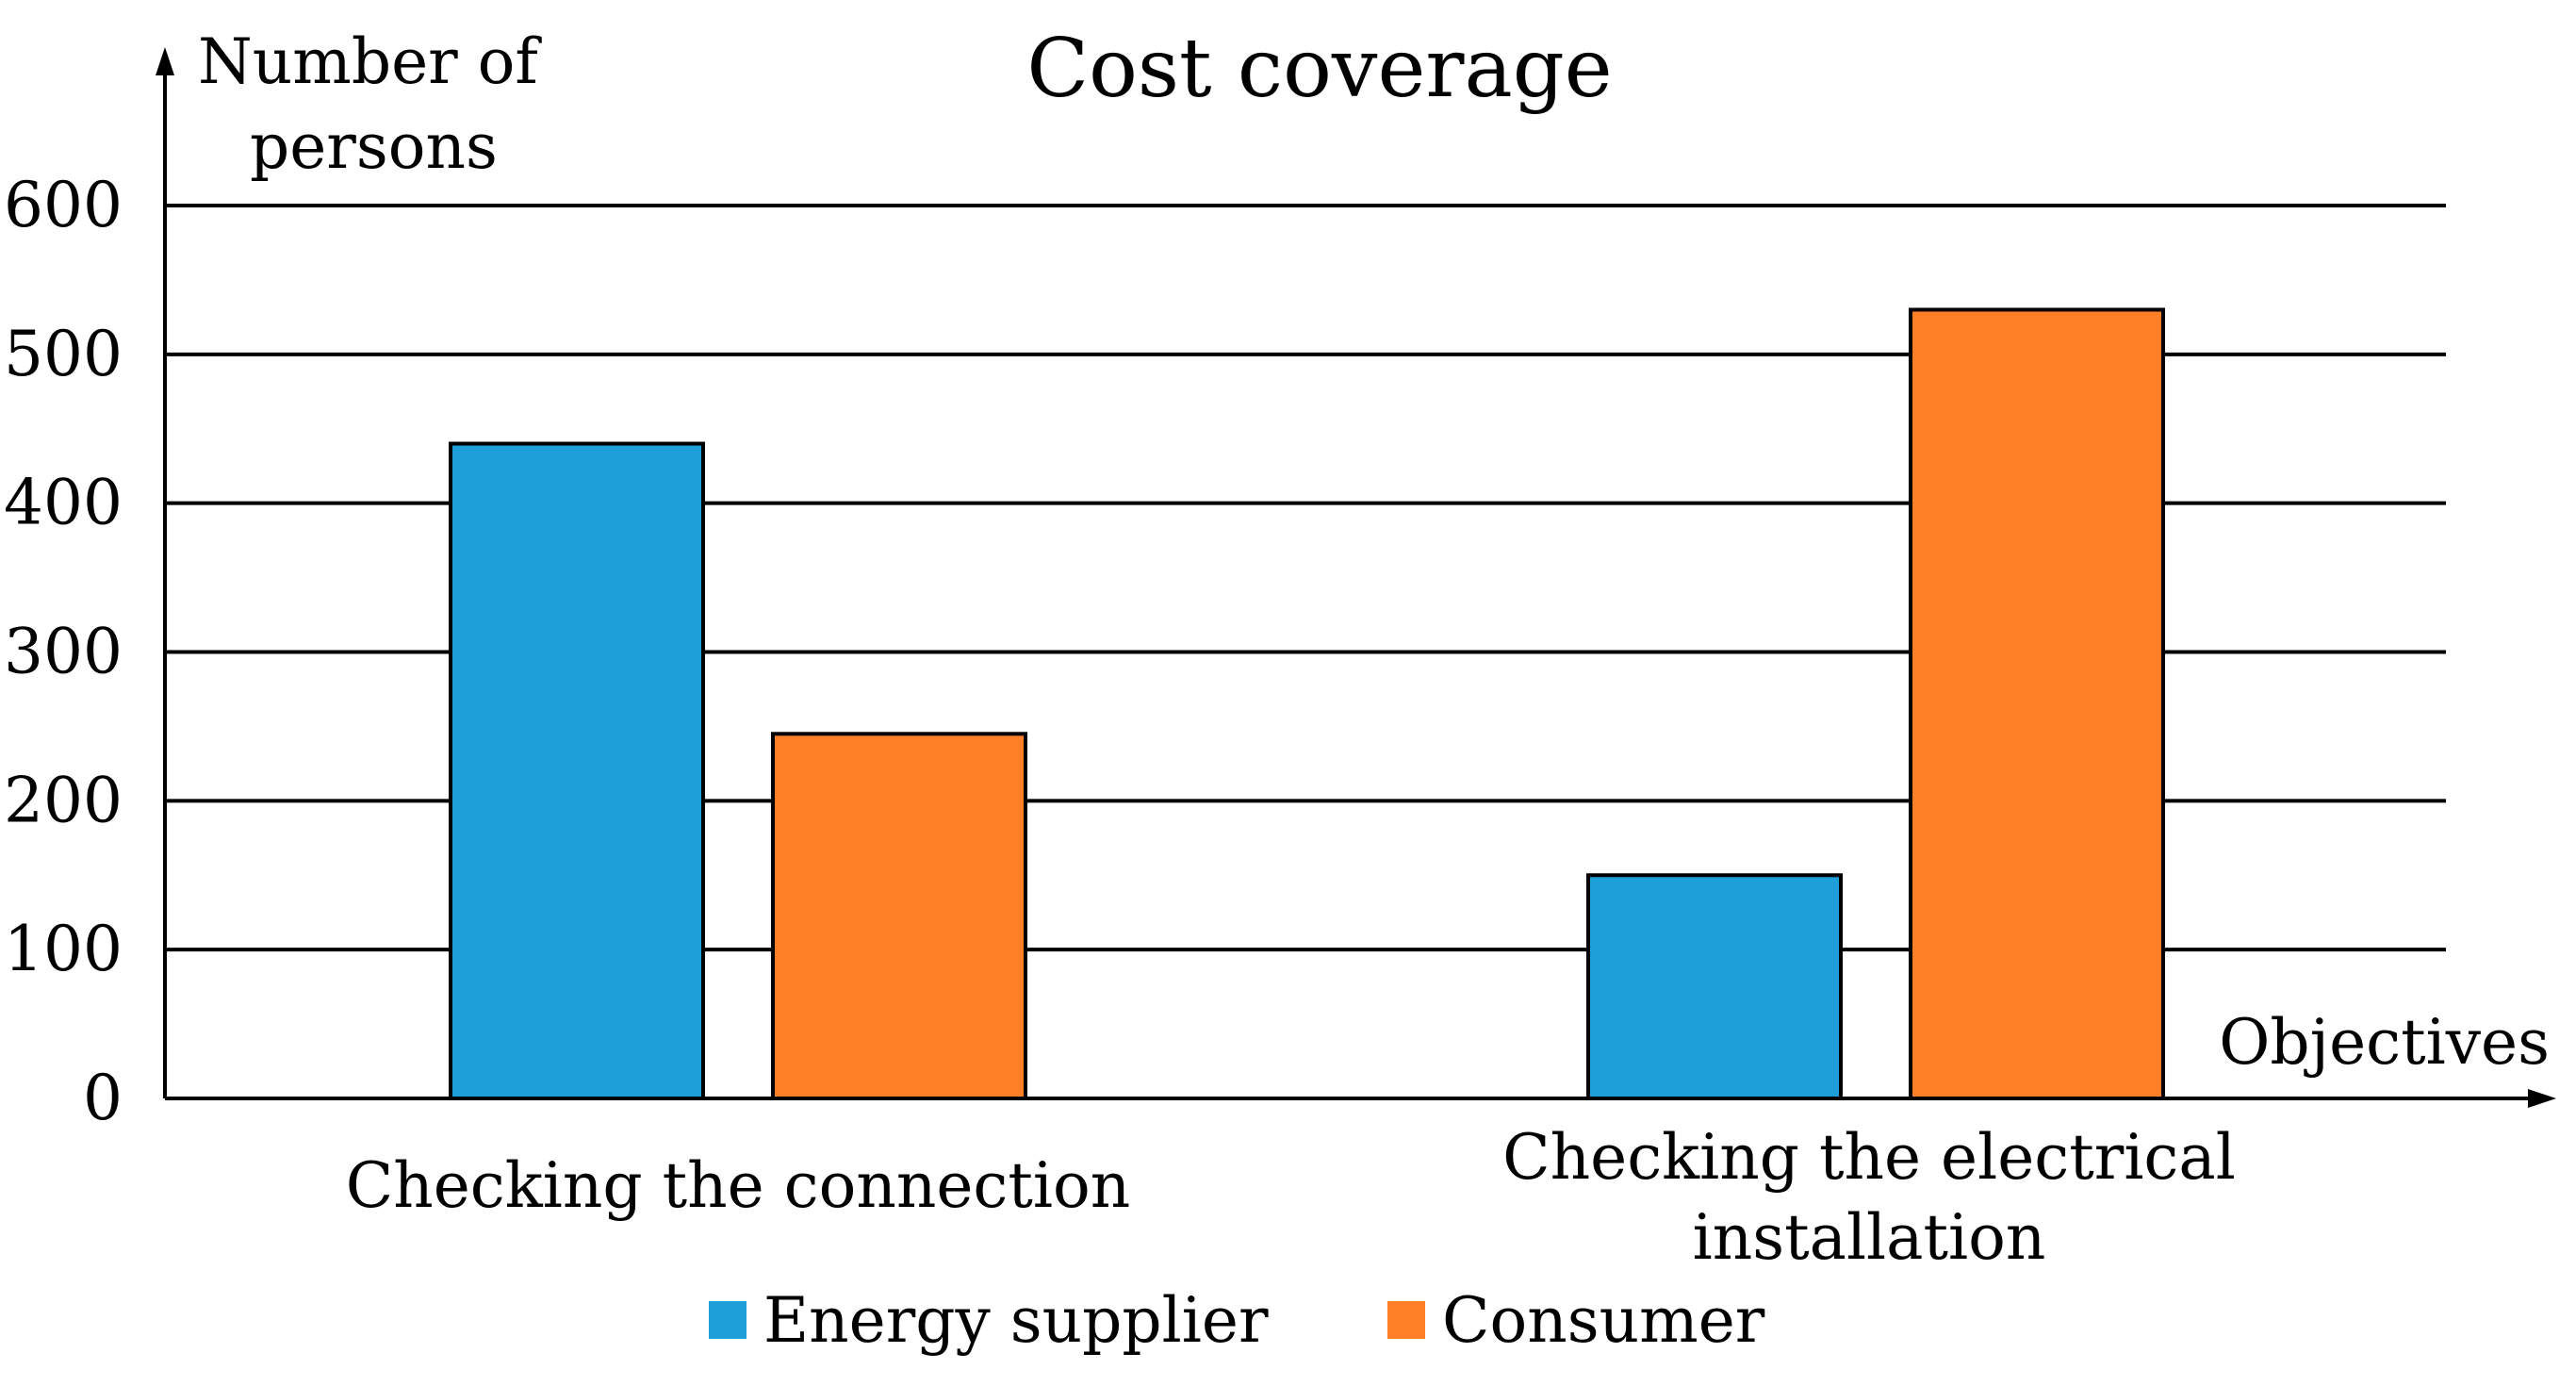  I want to click on category-label: Checking the electrical, so click(1869, 1157).